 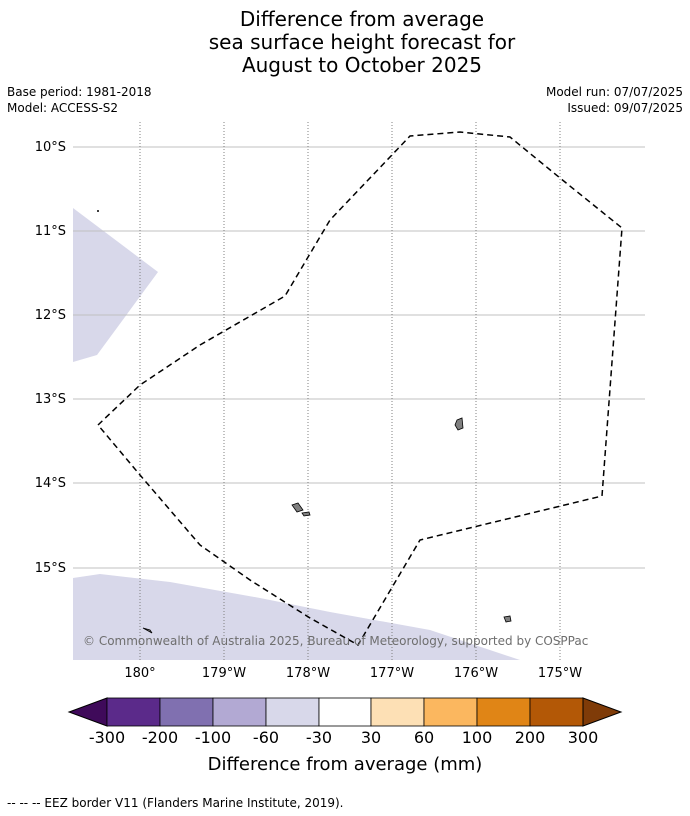 What do you see at coordinates (392, 673) in the screenshot?
I see `lon-label: 177°W` at bounding box center [392, 673].